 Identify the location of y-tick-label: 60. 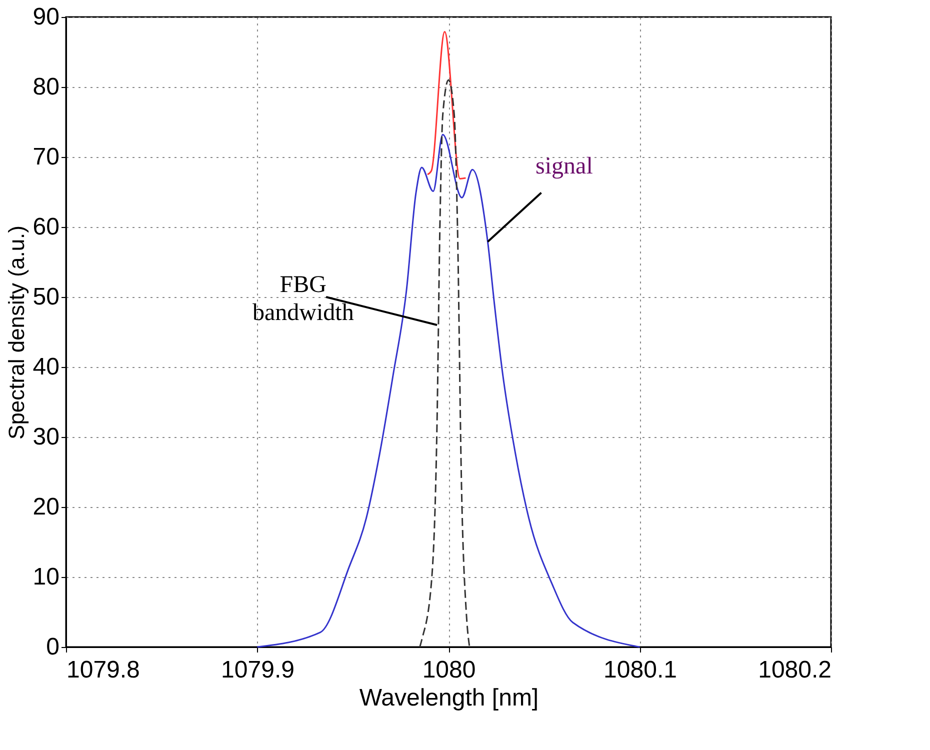
(46, 227).